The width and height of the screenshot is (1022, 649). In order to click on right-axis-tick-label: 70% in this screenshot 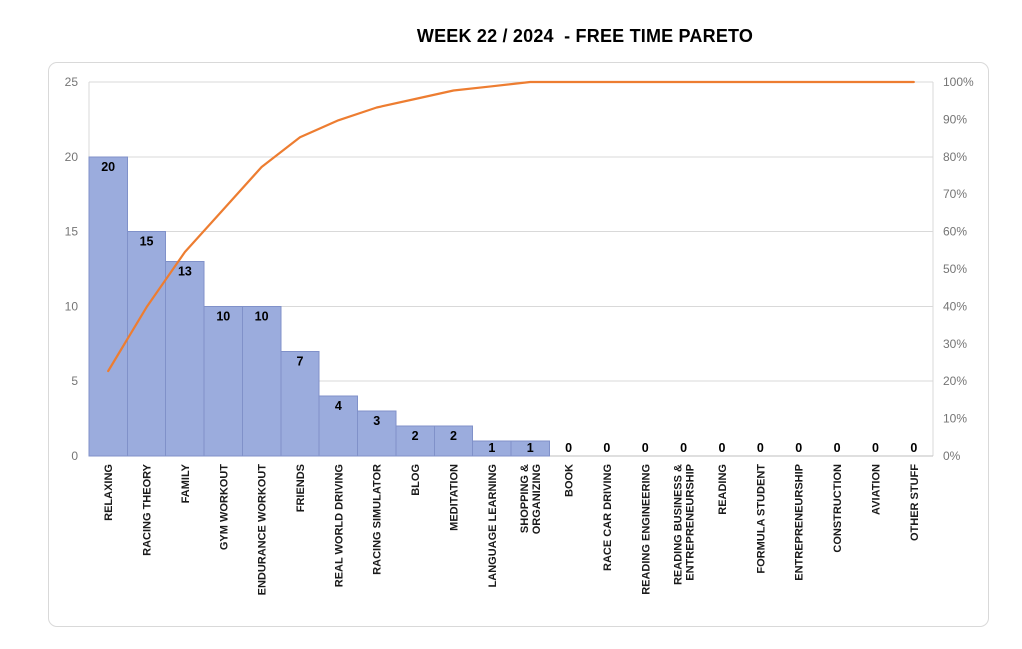, I will do `click(955, 194)`.